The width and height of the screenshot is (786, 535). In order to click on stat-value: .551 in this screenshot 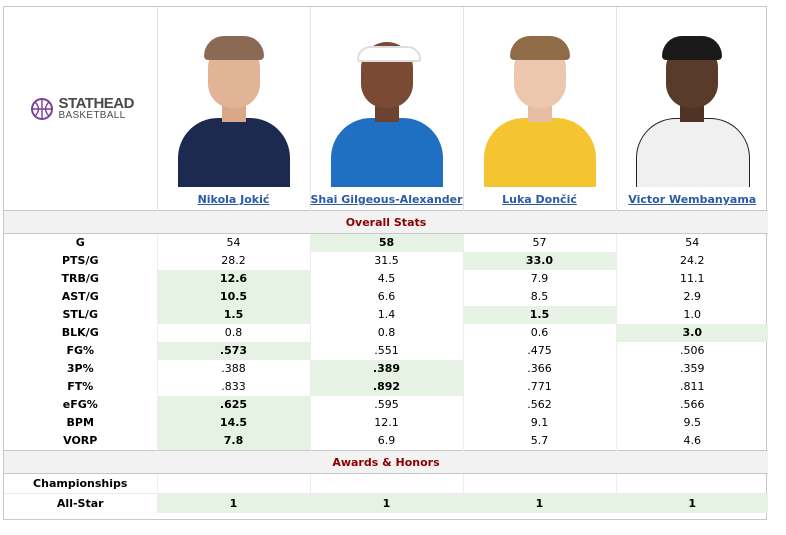, I will do `click(387, 351)`.